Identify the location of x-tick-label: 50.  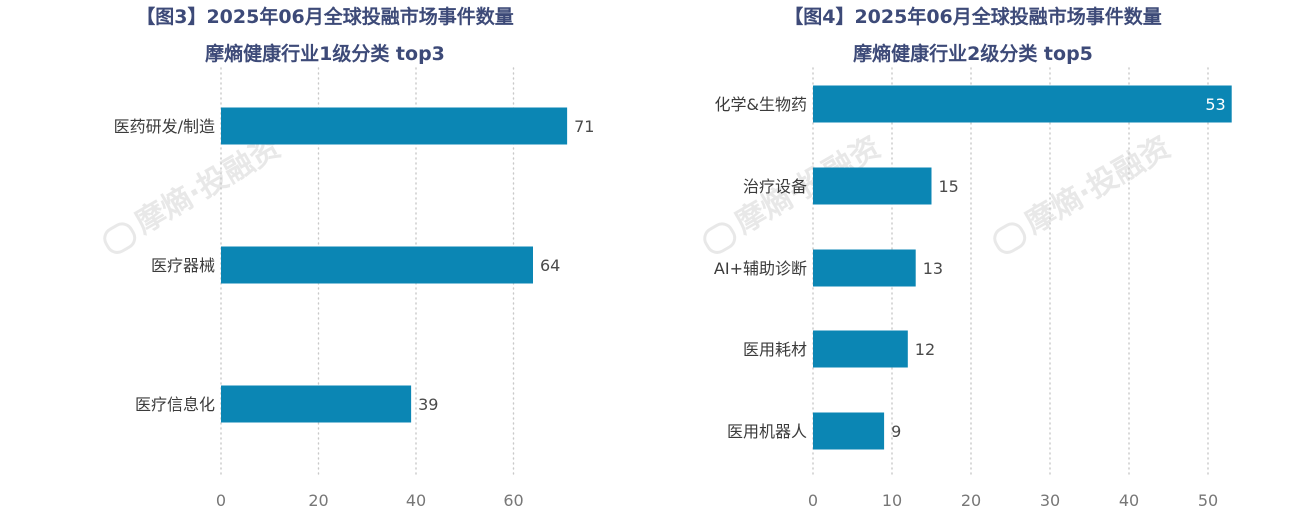
(1208, 500).